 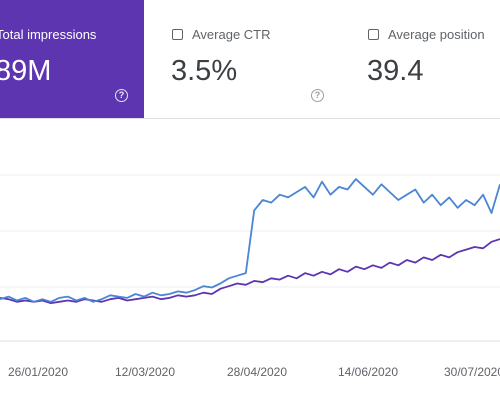 What do you see at coordinates (472, 372) in the screenshot?
I see `x-tick-label: 30/07/2020` at bounding box center [472, 372].